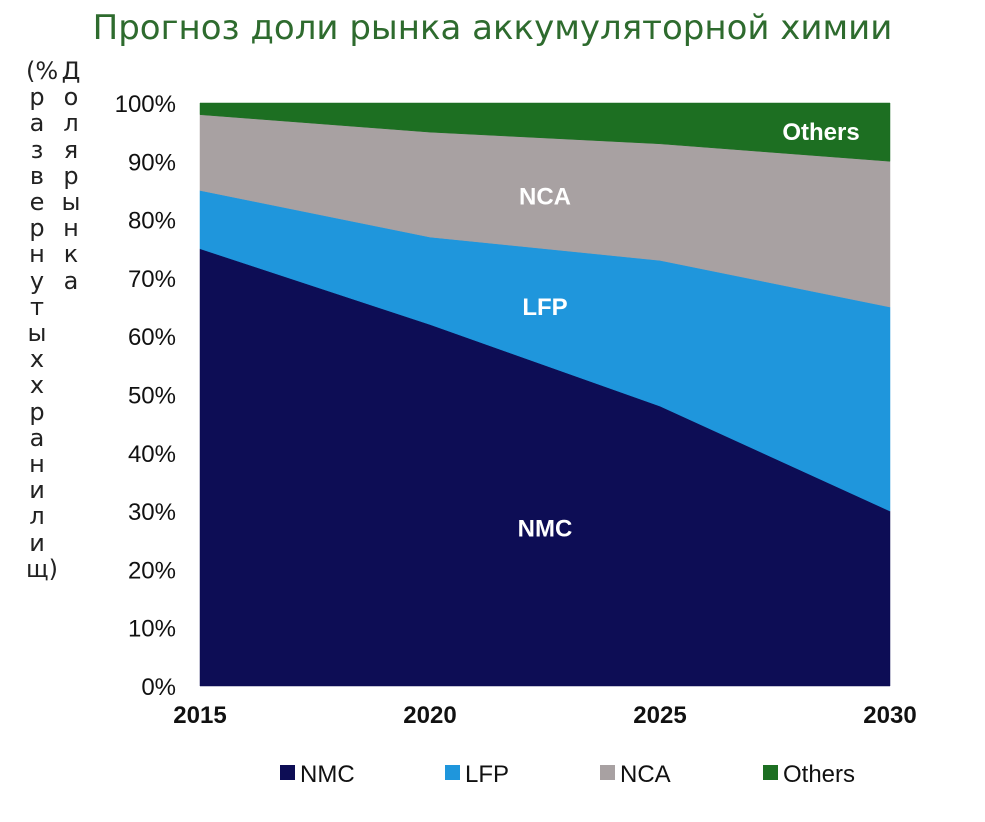 Image resolution: width=985 pixels, height=822 pixels. I want to click on legend-item-nca: NCA, so click(635, 774).